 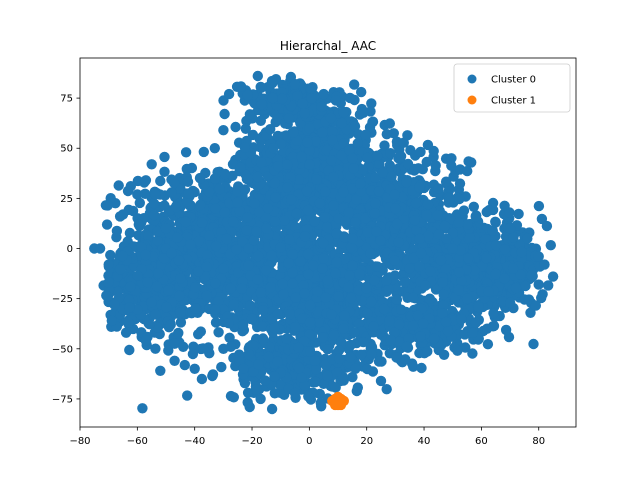 I want to click on x-tick-label: 40, so click(x=424, y=441).